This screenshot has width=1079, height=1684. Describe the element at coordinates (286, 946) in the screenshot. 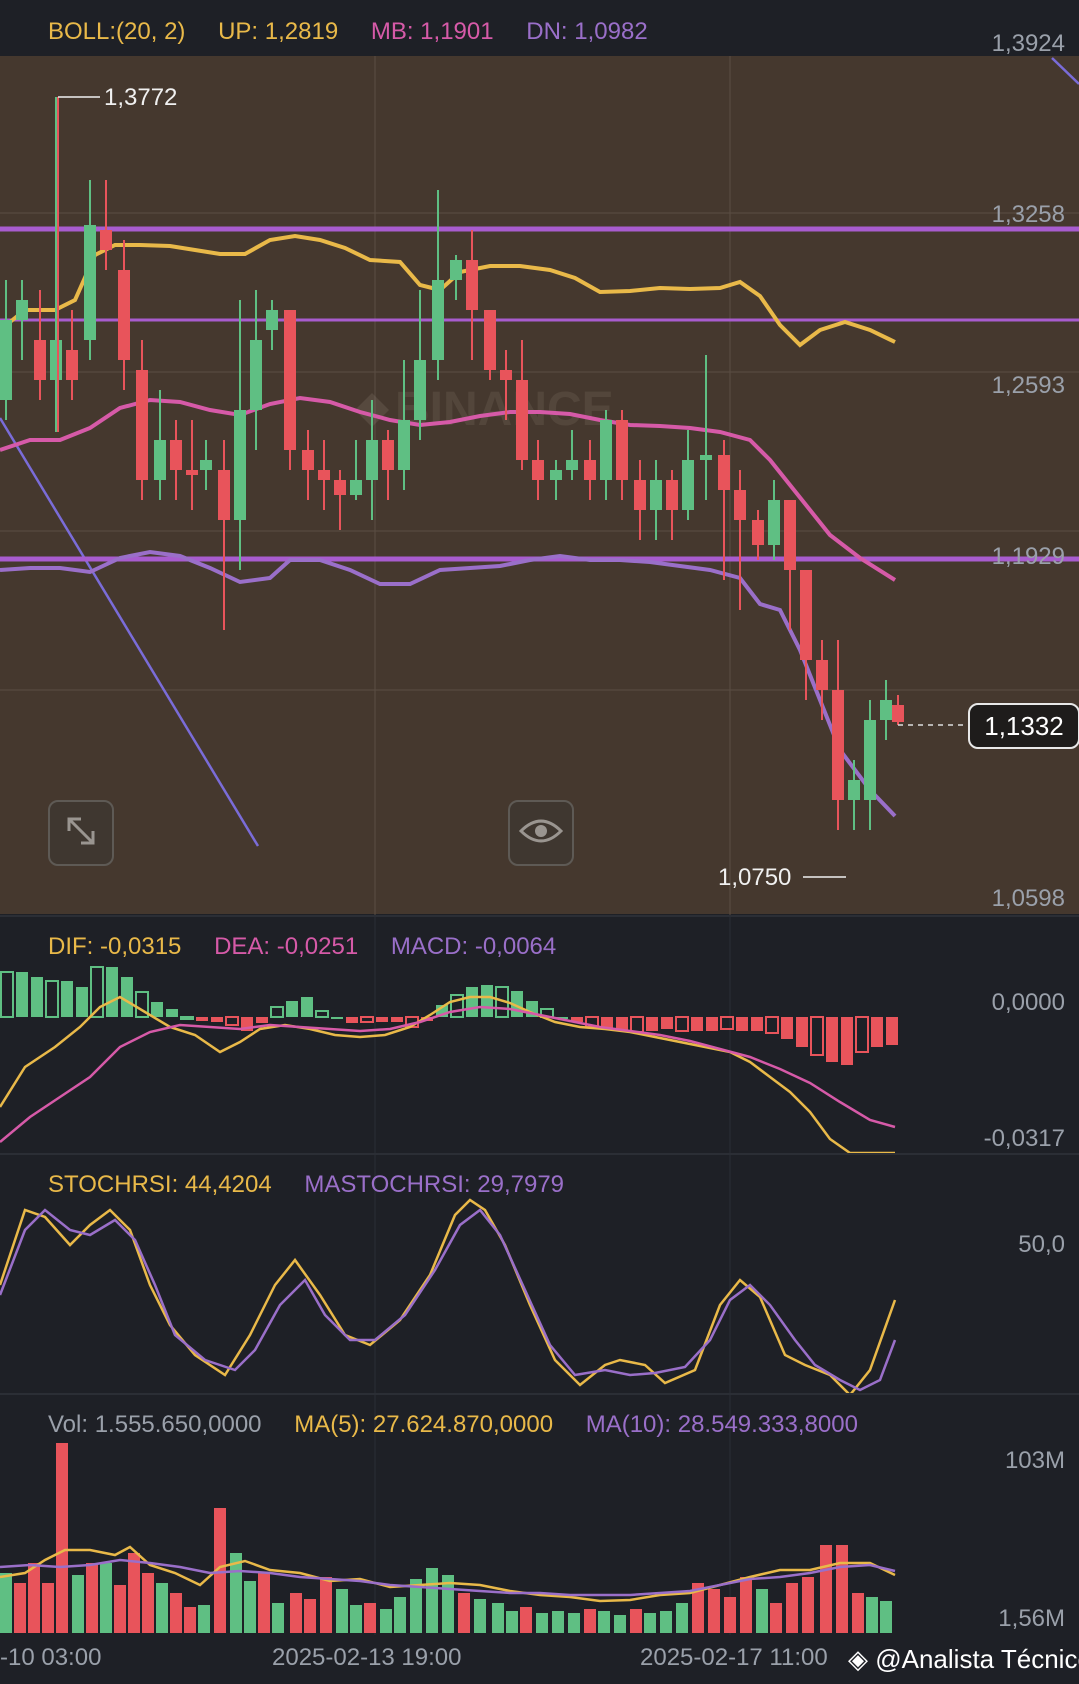

I see `dea-value: DEA: -0,0251` at that location.